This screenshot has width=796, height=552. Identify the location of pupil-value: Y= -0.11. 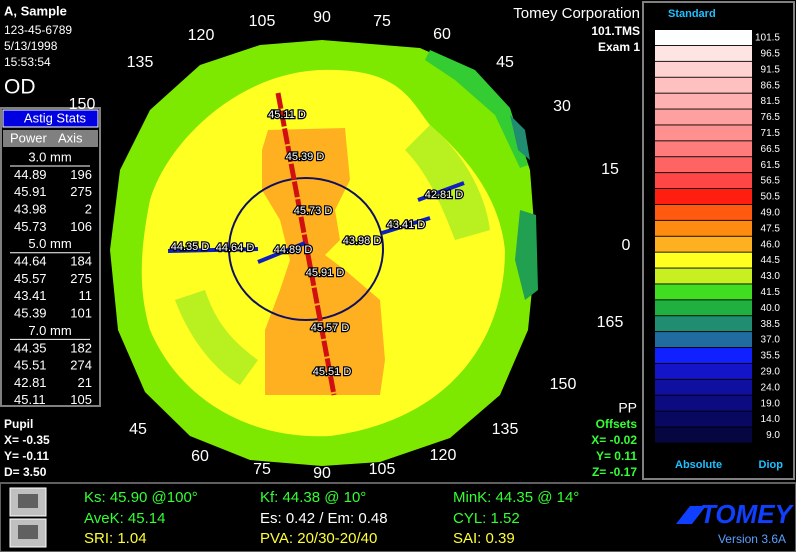
(26, 456).